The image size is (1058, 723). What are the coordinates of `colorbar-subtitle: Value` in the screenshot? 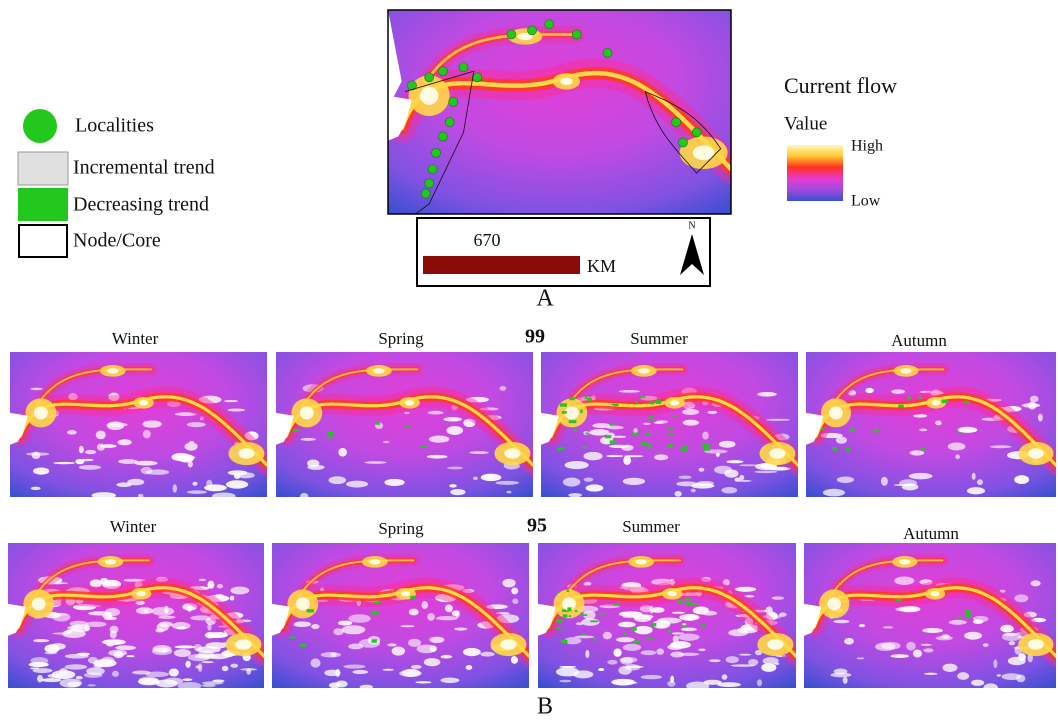 It's located at (805, 123).